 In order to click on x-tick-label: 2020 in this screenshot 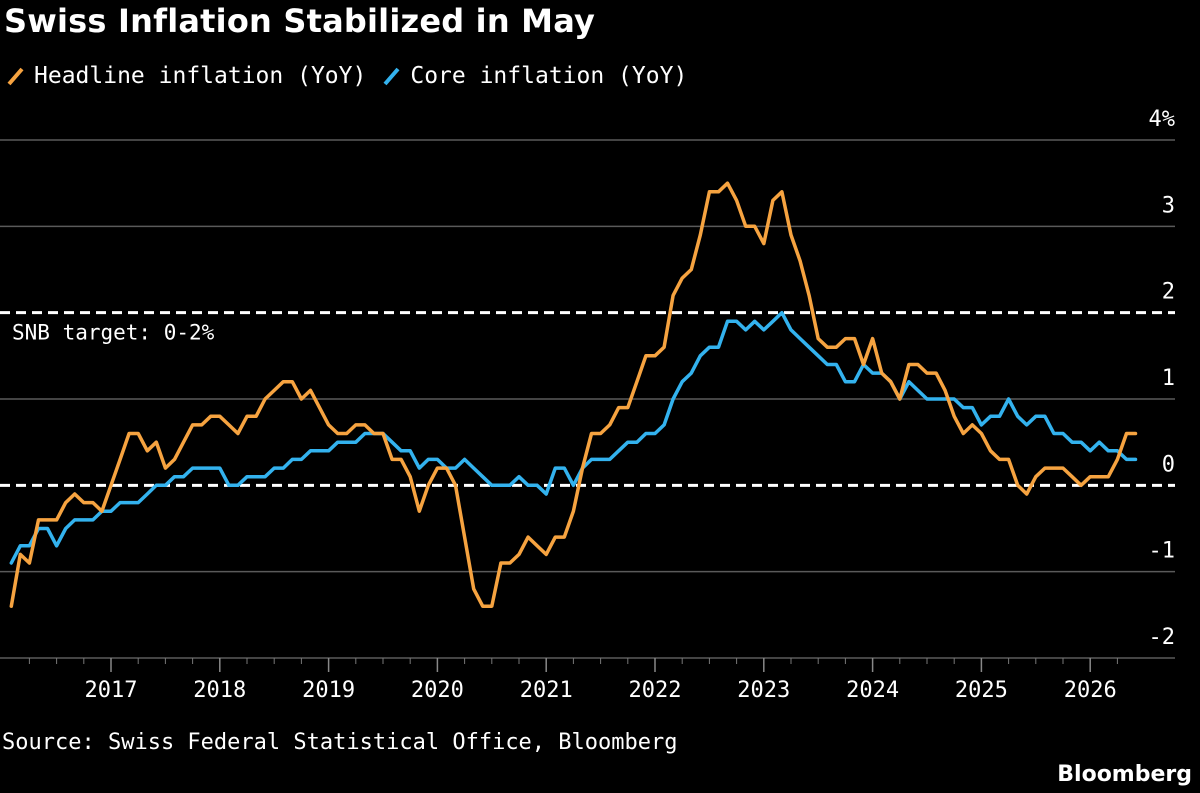, I will do `click(437, 690)`.